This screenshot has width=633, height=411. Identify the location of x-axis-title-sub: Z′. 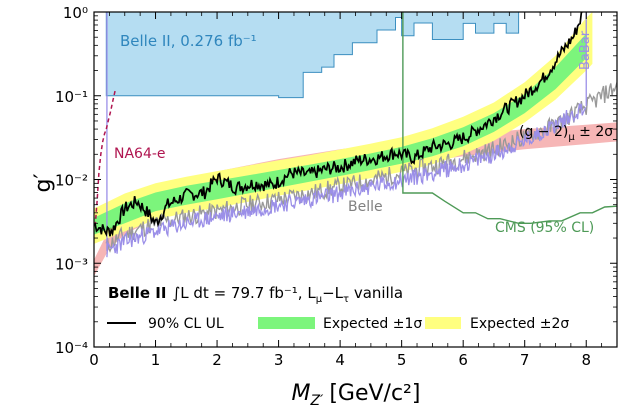
(317, 401).